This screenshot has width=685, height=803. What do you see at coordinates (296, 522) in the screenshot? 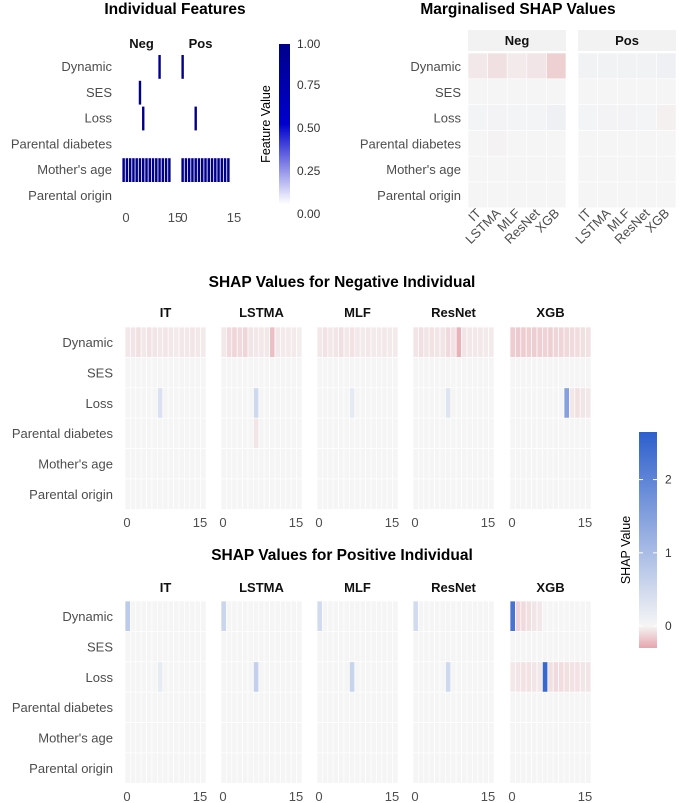
I see `x-tick-label: 15` at bounding box center [296, 522].